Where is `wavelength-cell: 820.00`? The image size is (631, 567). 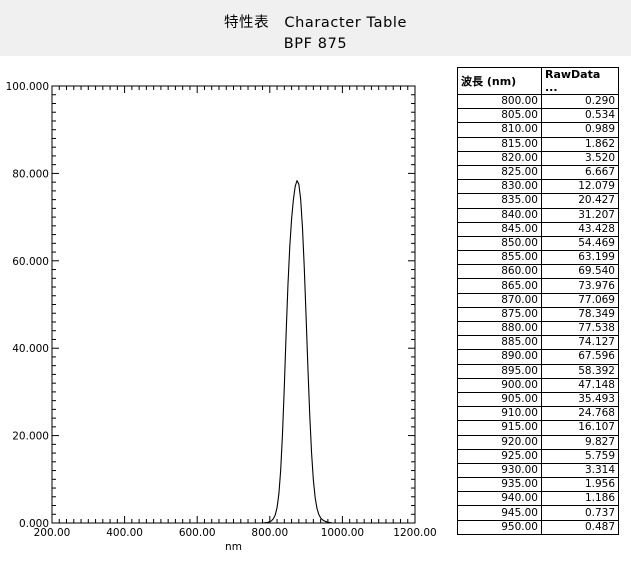
wavelength-cell: 820.00 is located at coordinates (499, 158).